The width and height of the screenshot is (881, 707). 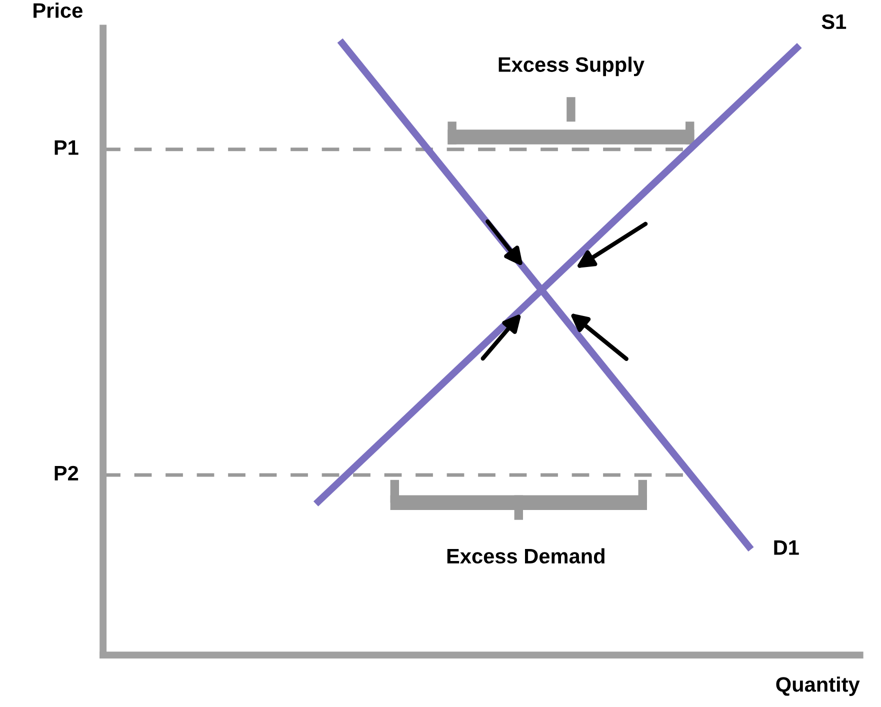 I want to click on series-label: D1, so click(x=786, y=547).